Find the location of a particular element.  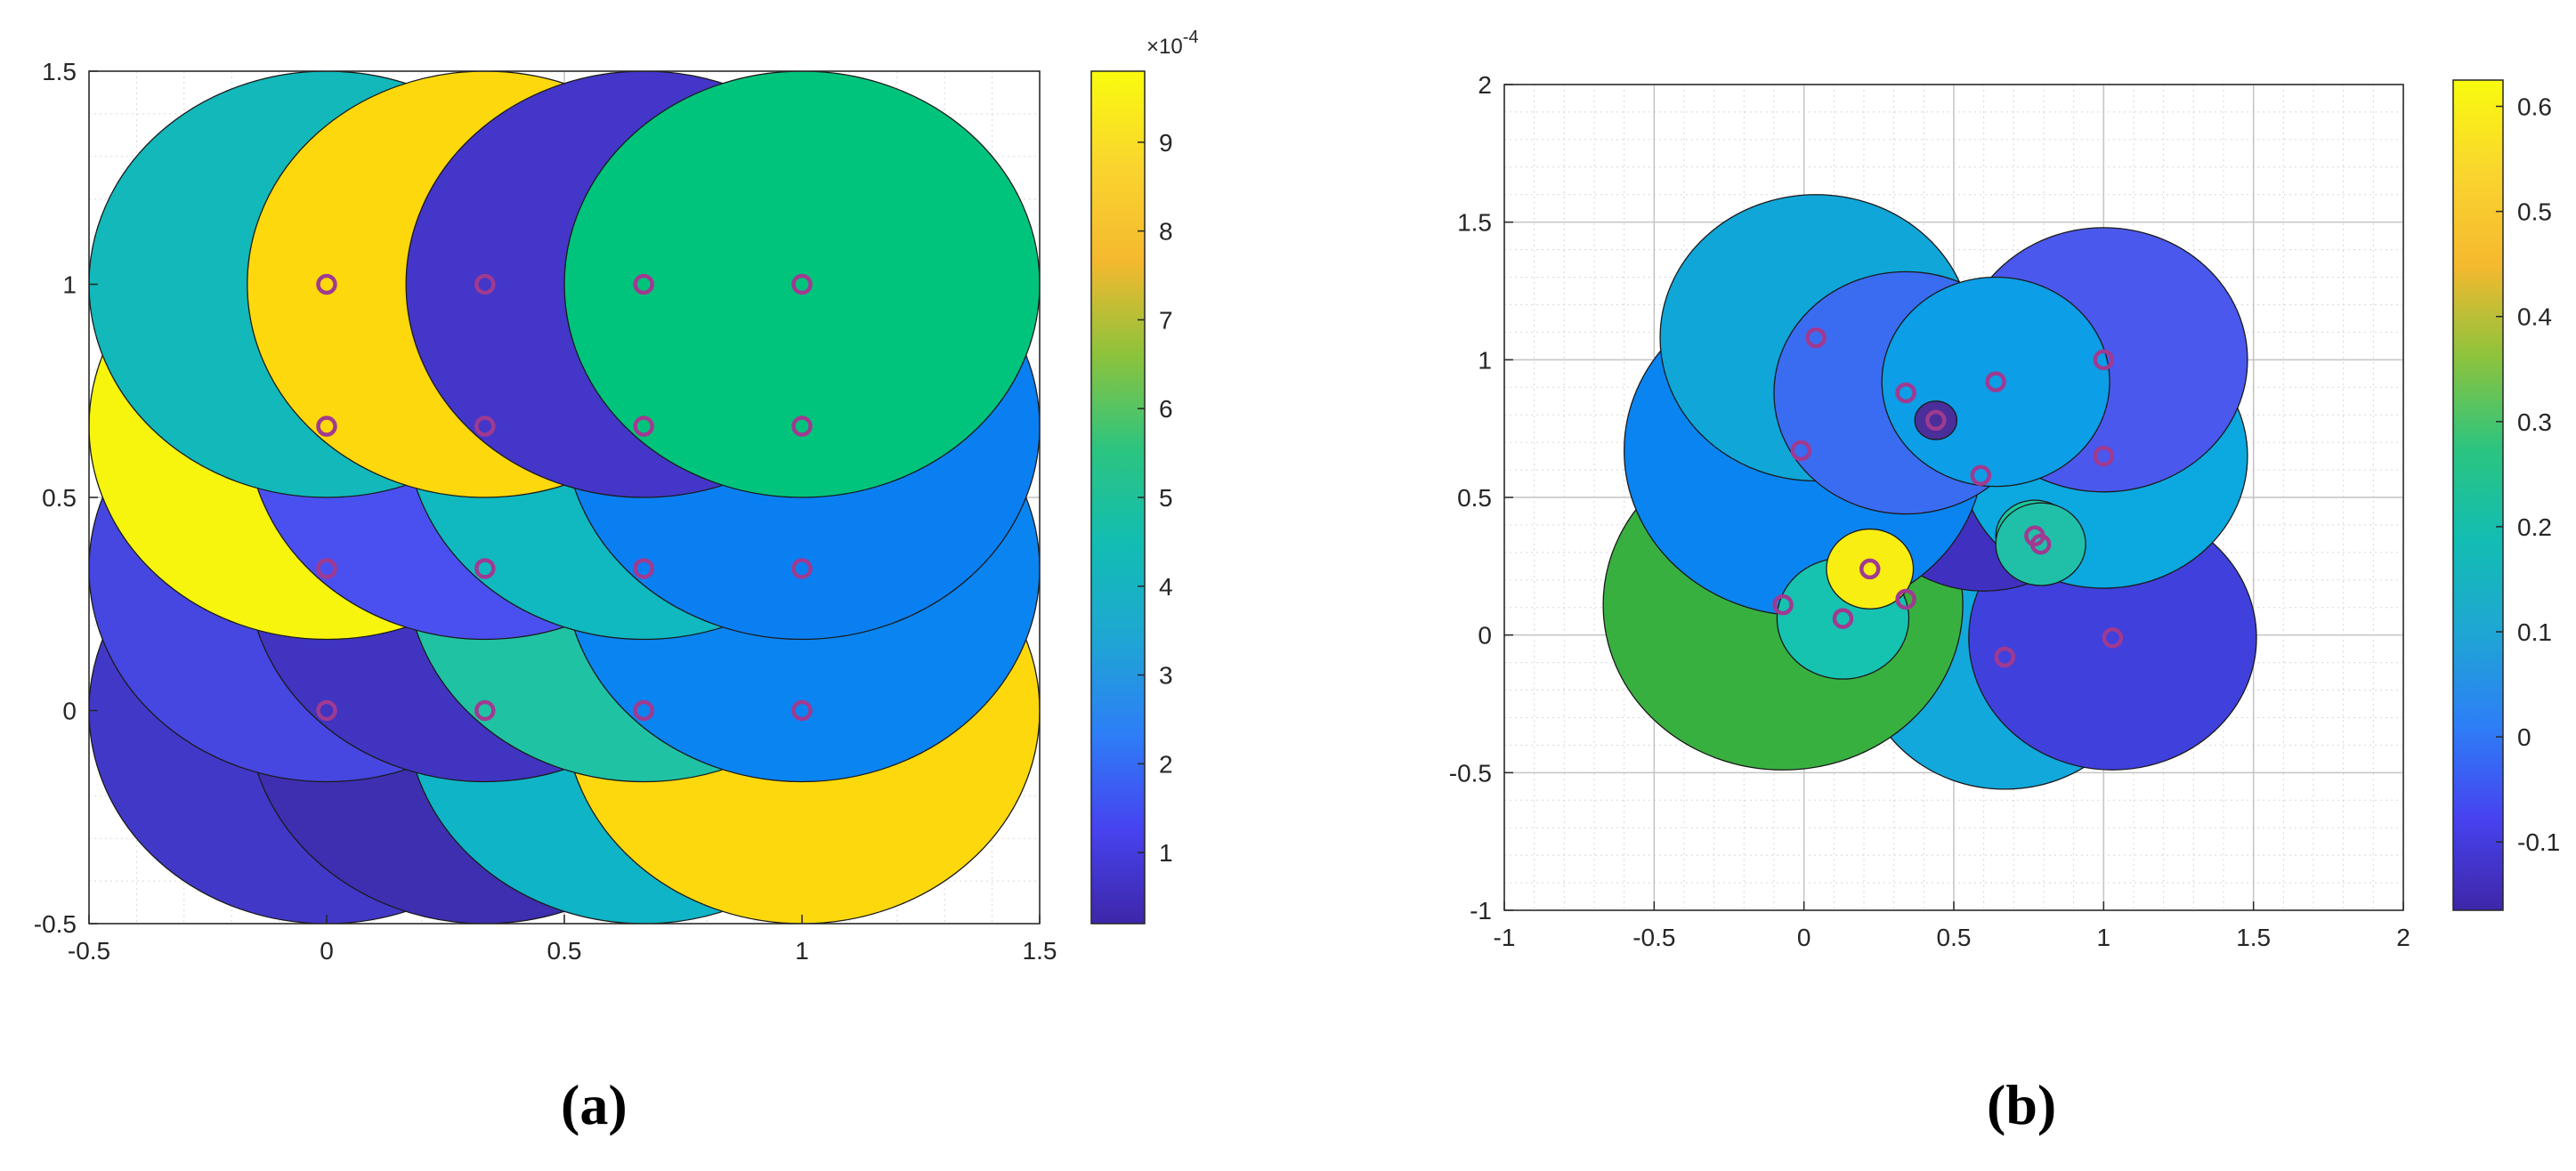

colorbar-tick-label: 0.1 is located at coordinates (2535, 632).